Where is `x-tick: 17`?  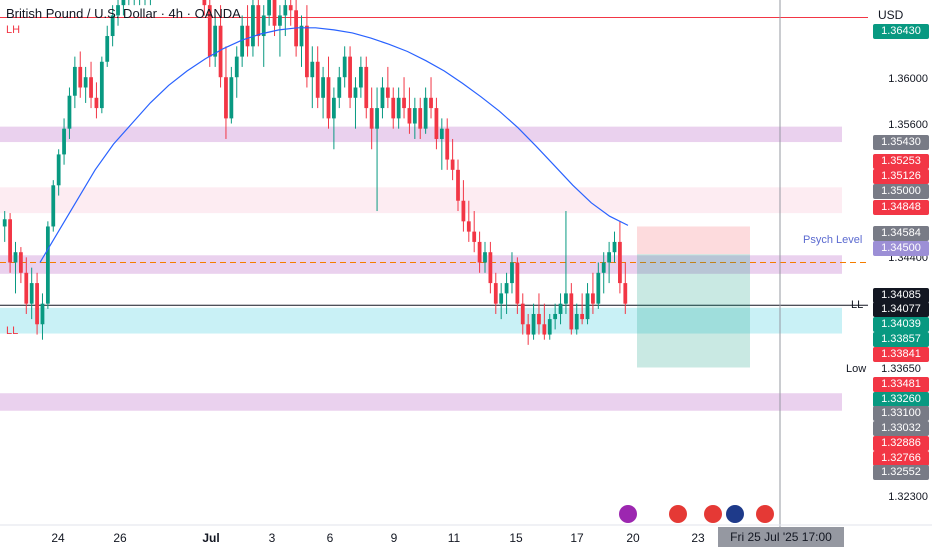 x-tick: 17 is located at coordinates (577, 538).